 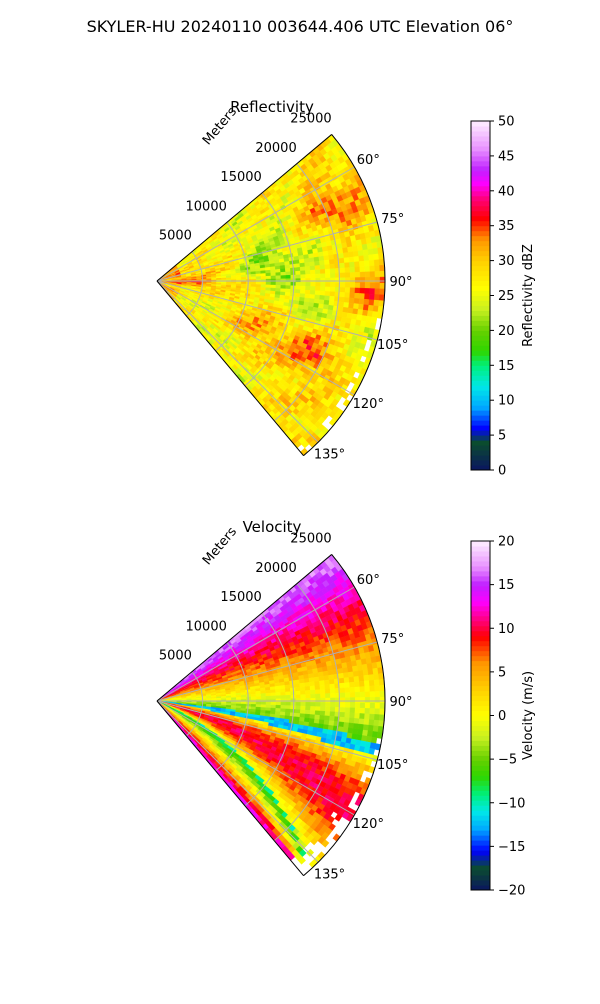 What do you see at coordinates (506, 401) in the screenshot?
I see `colorbar-tick-label: 10` at bounding box center [506, 401].